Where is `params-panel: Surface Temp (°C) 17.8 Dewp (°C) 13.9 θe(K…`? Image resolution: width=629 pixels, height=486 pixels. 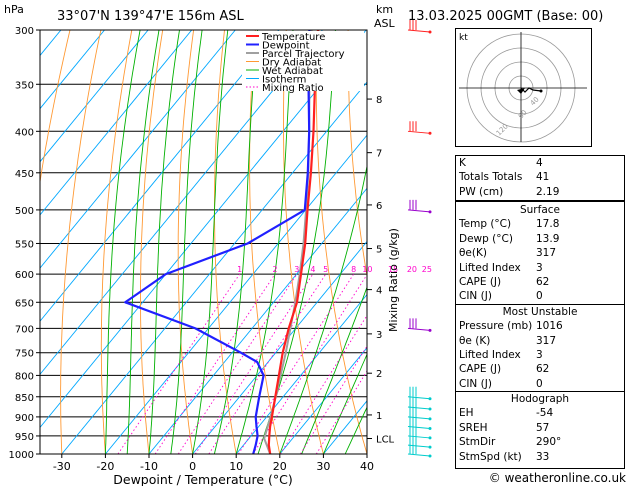 params-panel: Surface Temp (°C) 17.8 Dewp (°C) 13.9 θe(K… is located at coordinates (540, 335).